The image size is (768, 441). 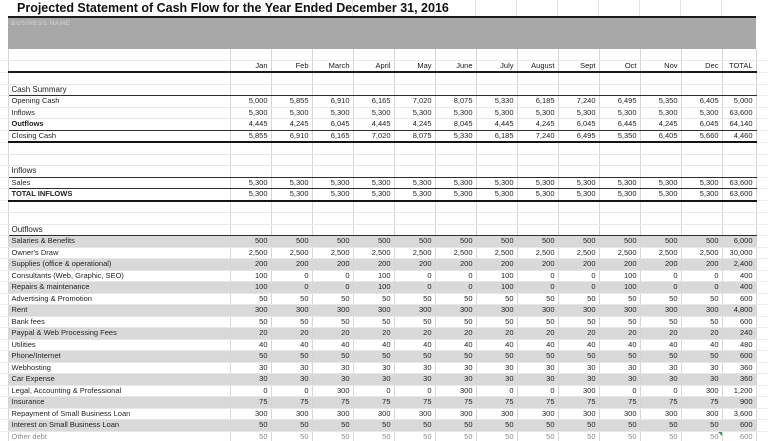 I want to click on cell-sales-feb: 5,300, so click(x=292, y=183).